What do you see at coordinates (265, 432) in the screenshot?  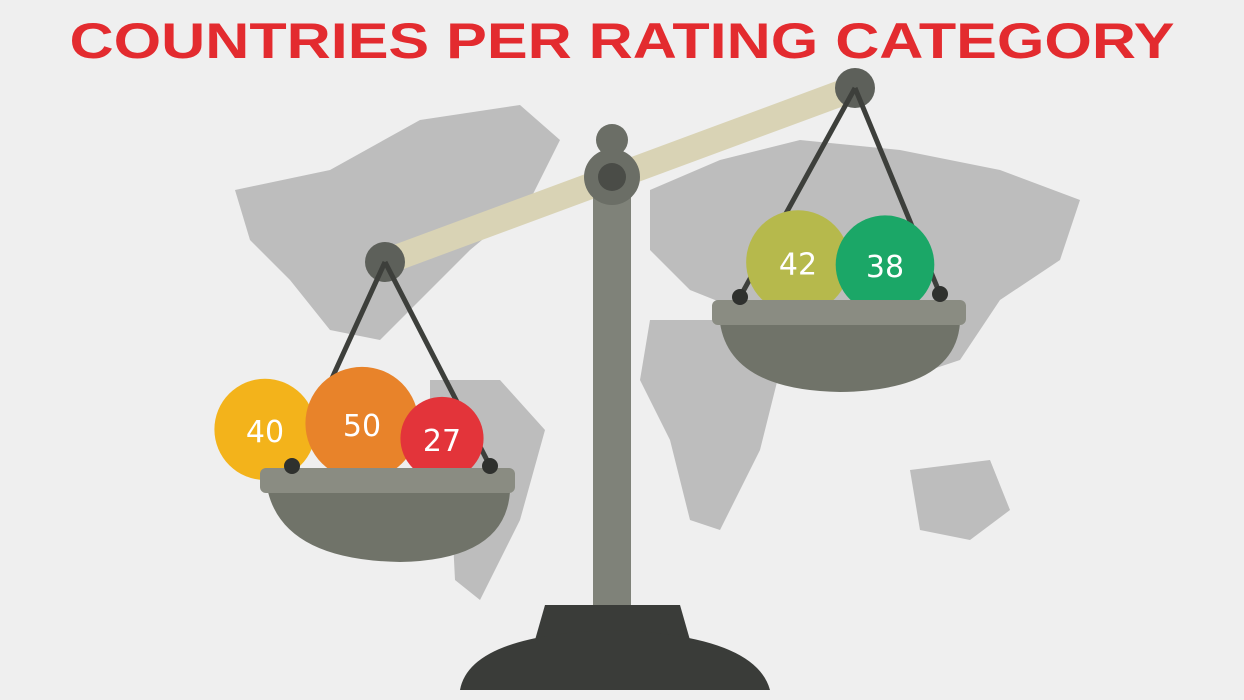 I see `bubble-label: 40` at bounding box center [265, 432].